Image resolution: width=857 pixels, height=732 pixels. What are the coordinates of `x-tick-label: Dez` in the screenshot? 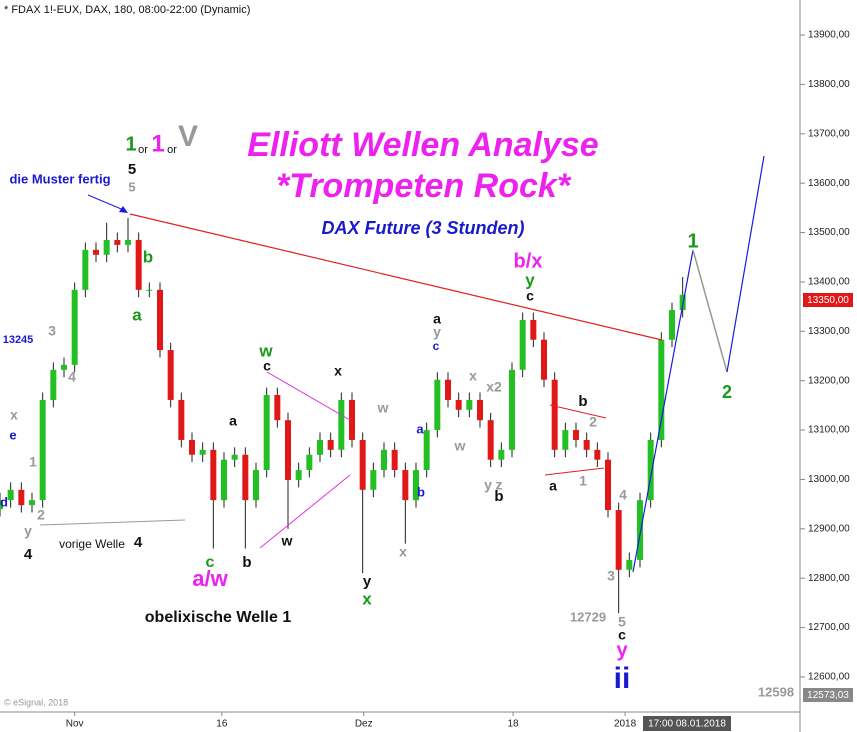 It's located at (364, 724).